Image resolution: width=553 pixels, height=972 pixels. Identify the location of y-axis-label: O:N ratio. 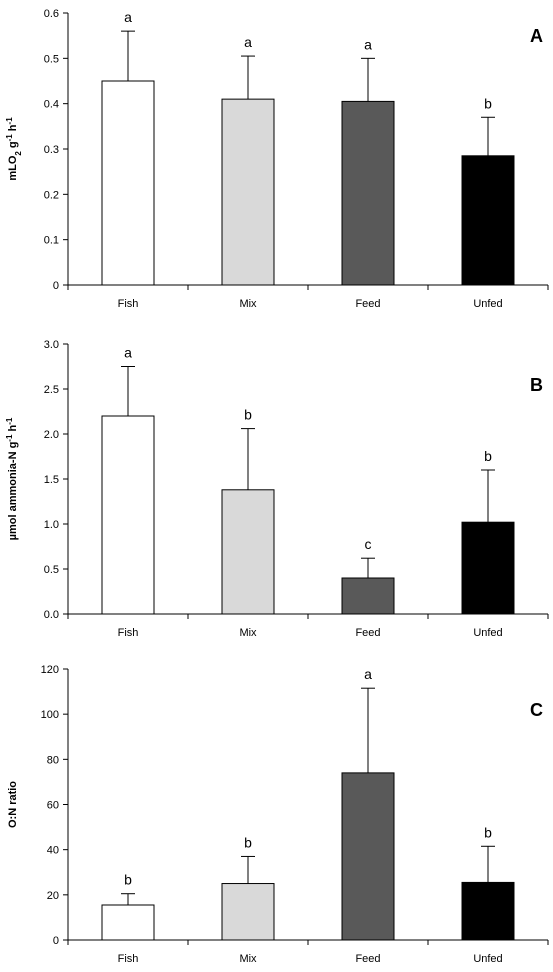
(13, 804).